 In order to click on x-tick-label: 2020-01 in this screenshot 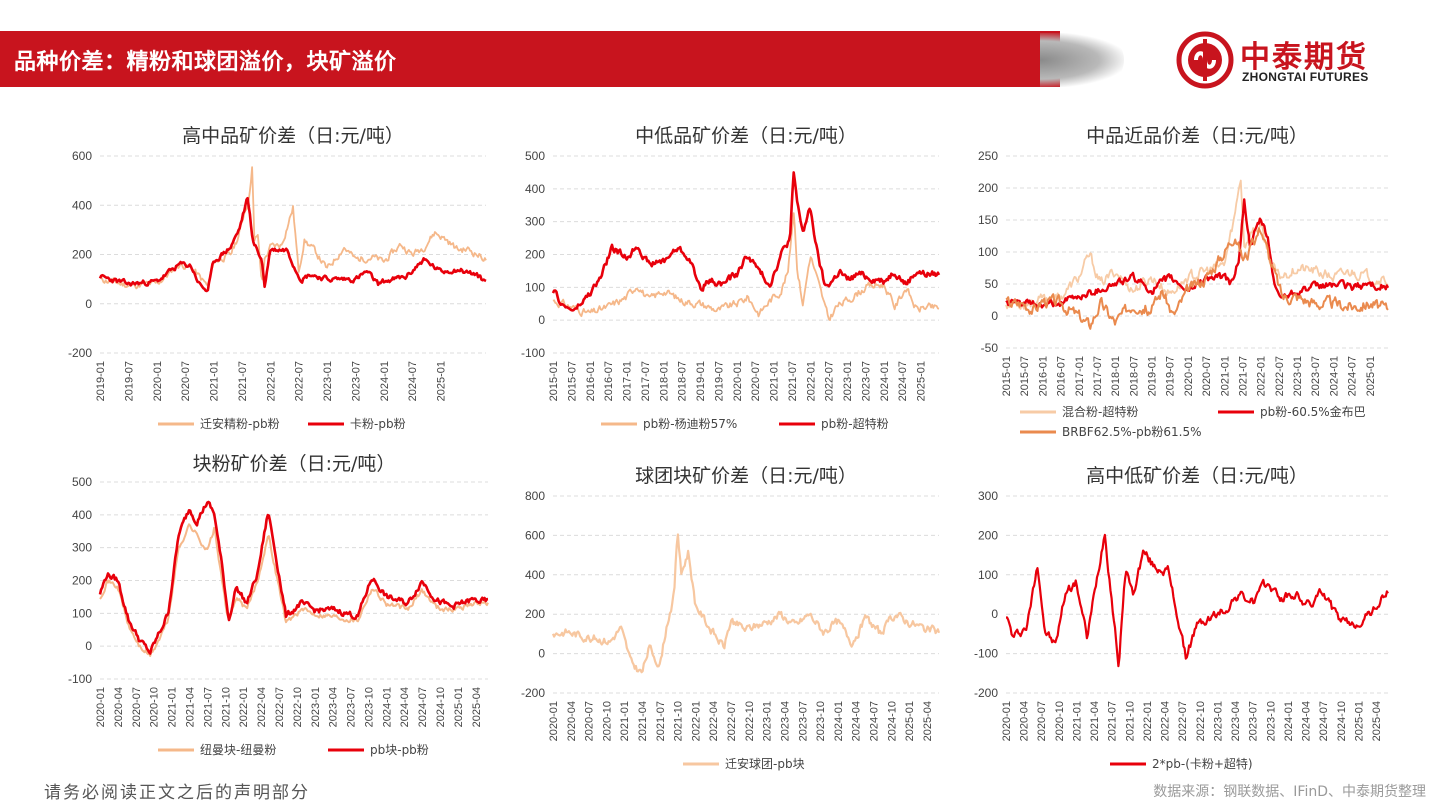, I will do `click(158, 381)`.